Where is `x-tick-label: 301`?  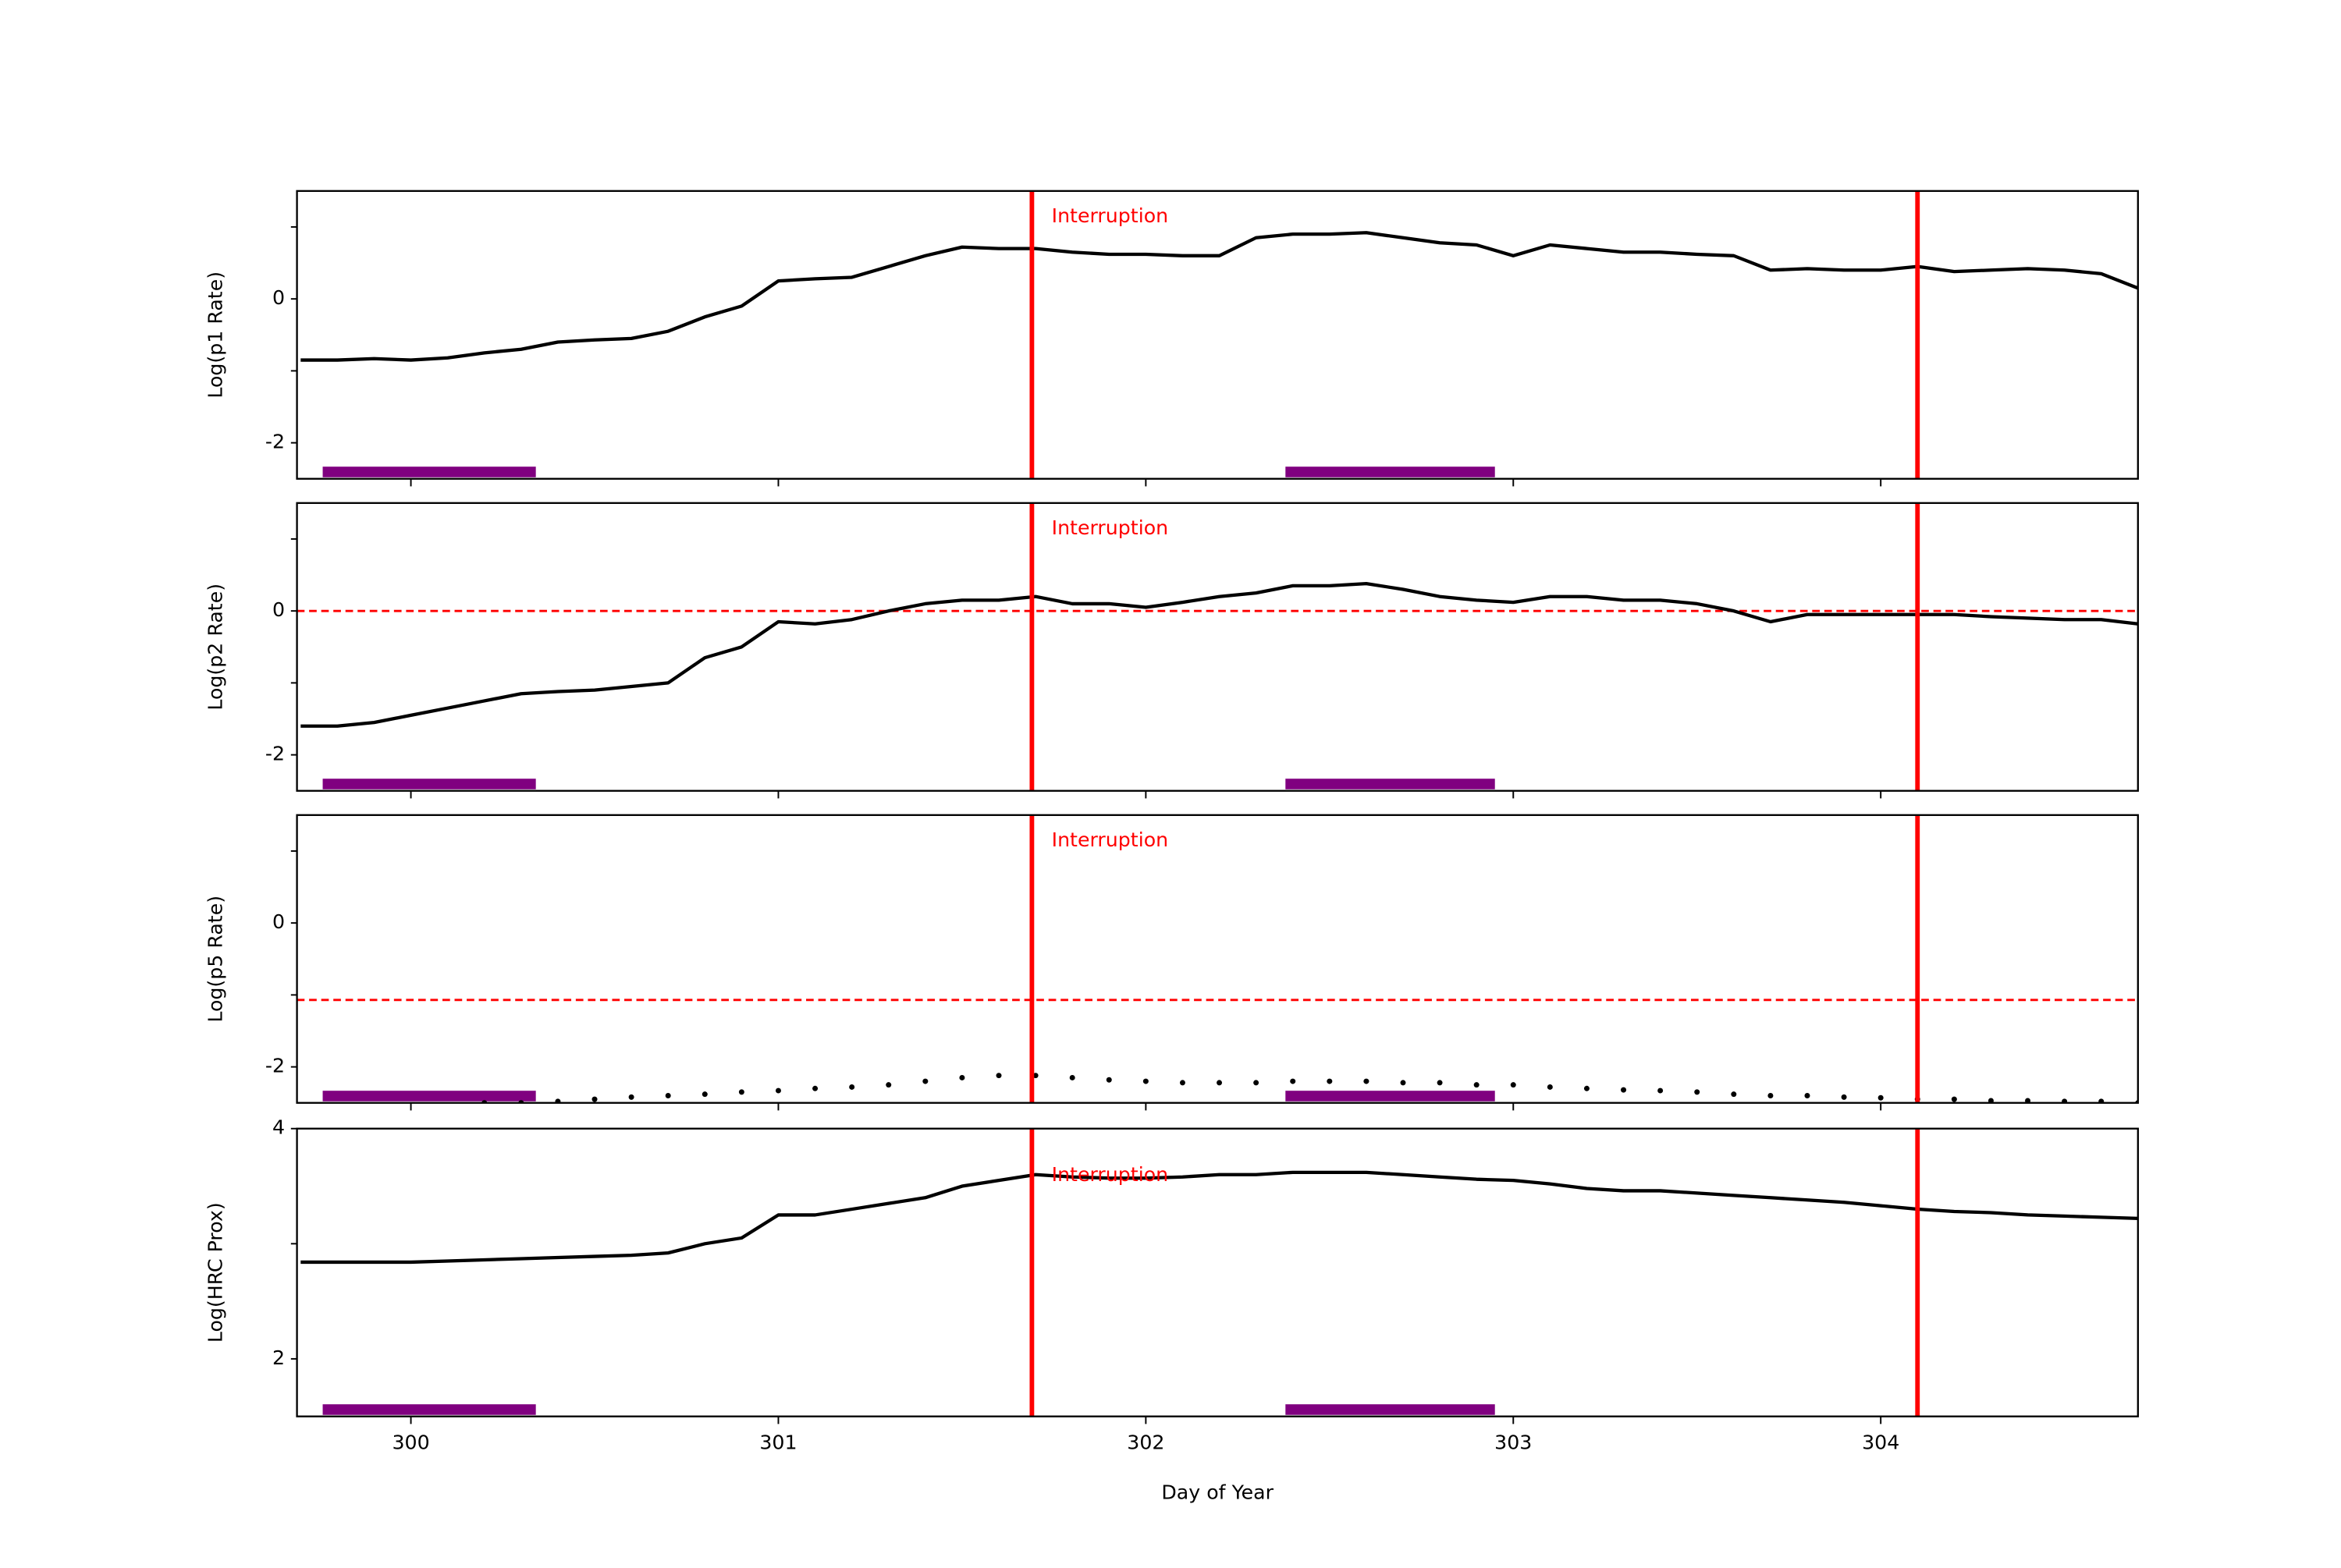
x-tick-label: 301 is located at coordinates (778, 1443).